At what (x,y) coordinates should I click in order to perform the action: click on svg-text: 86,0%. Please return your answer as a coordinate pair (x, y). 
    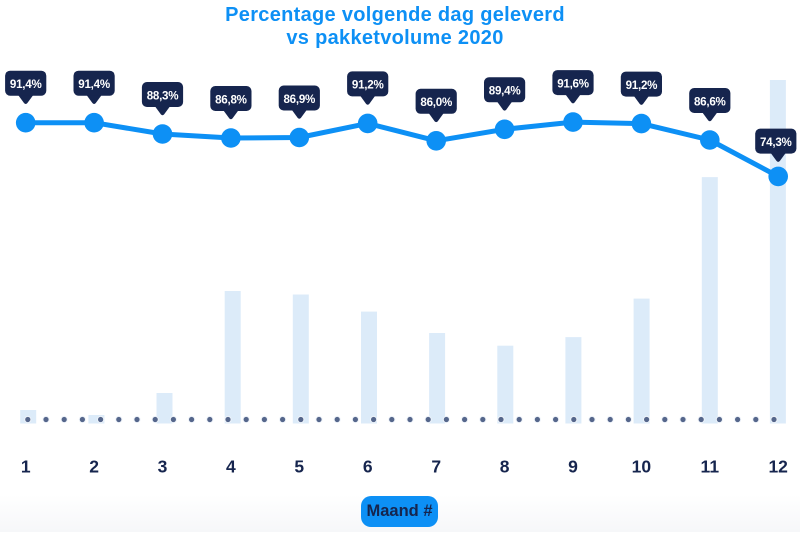
    Looking at the image, I should click on (436, 102).